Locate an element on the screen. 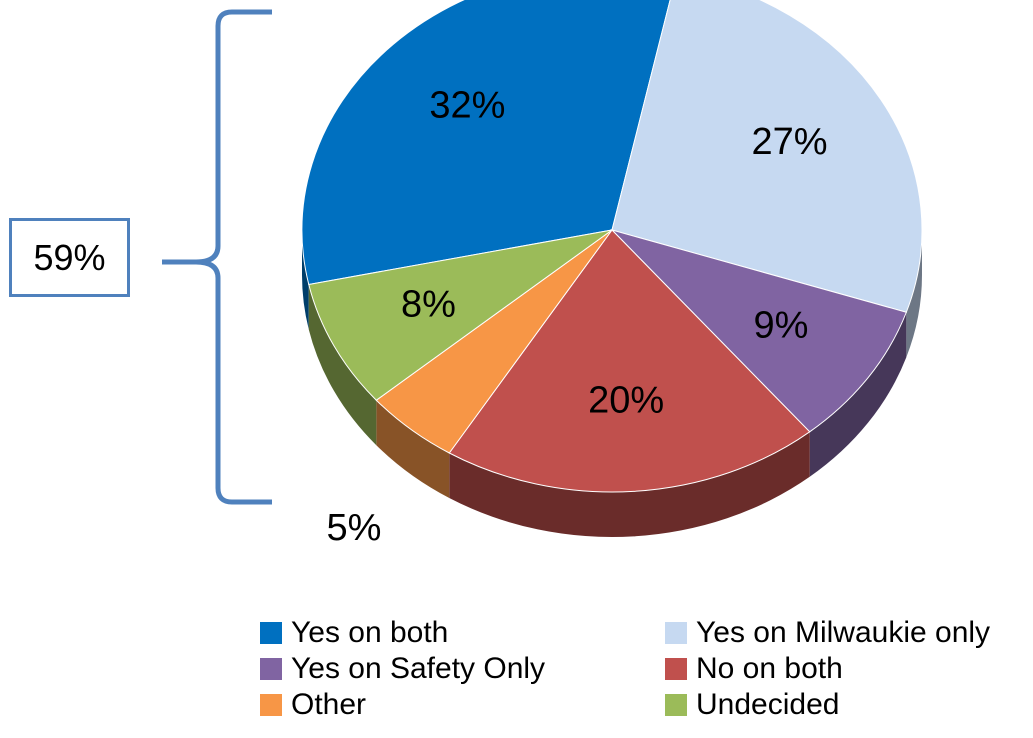  data-label-yes-on-both: 32% is located at coordinates (467, 106).